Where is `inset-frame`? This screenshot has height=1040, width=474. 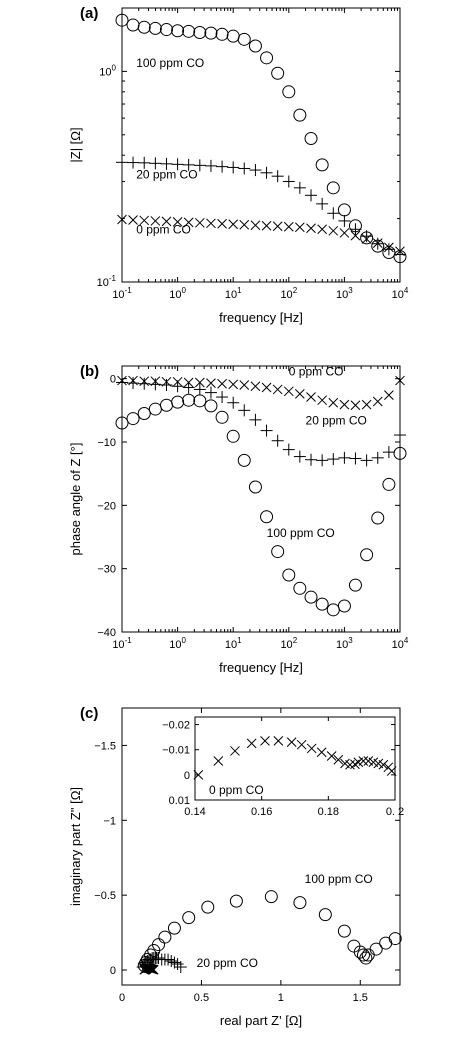 inset-frame is located at coordinates (295, 758).